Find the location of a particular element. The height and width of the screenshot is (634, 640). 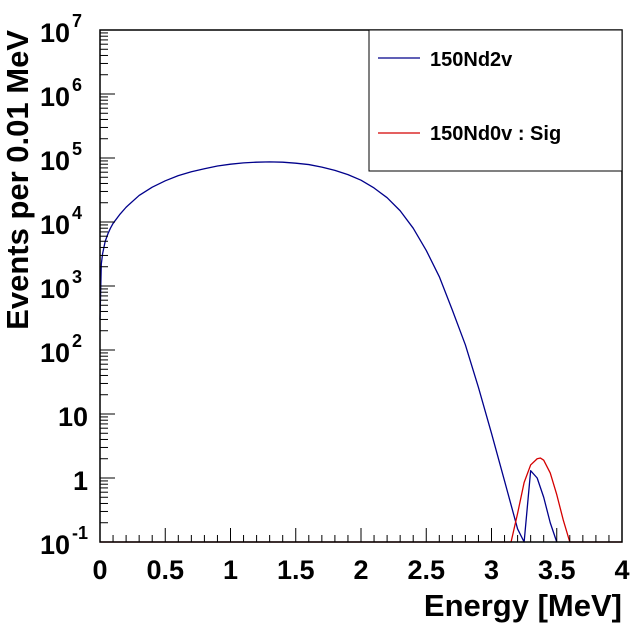

y-tick-exponent: 4 is located at coordinates (77, 213).